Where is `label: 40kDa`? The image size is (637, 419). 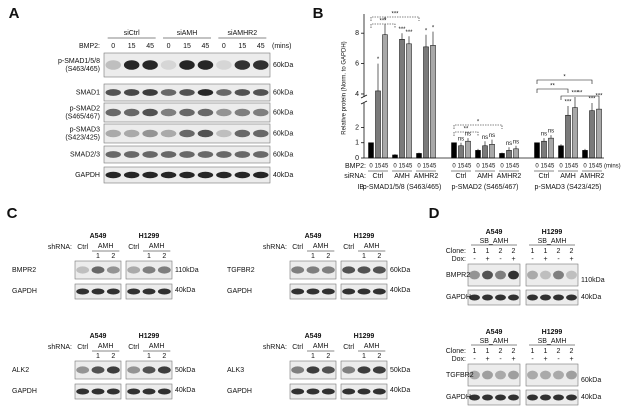
label: 40kDa is located at coordinates (283, 175).